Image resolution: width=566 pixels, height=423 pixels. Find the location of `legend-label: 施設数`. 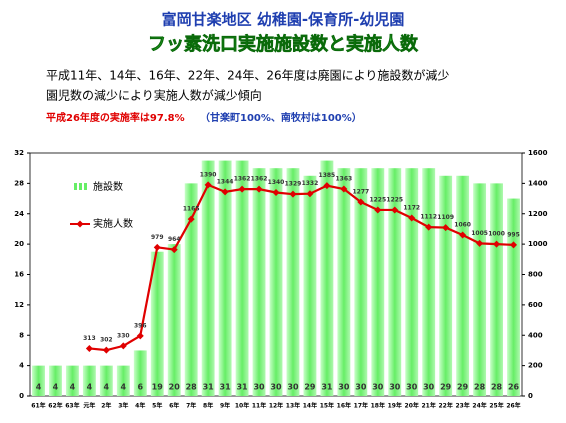

legend-label: 施設数 is located at coordinates (108, 186).